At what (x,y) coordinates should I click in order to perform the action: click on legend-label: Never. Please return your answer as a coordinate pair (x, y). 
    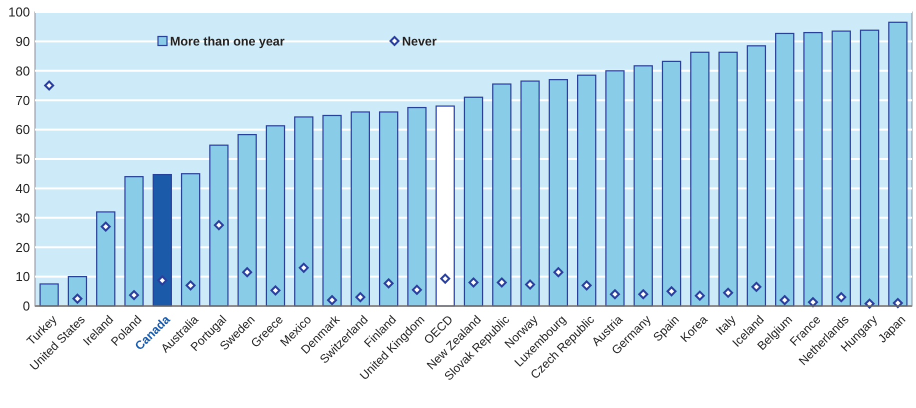
    Looking at the image, I should click on (419, 41).